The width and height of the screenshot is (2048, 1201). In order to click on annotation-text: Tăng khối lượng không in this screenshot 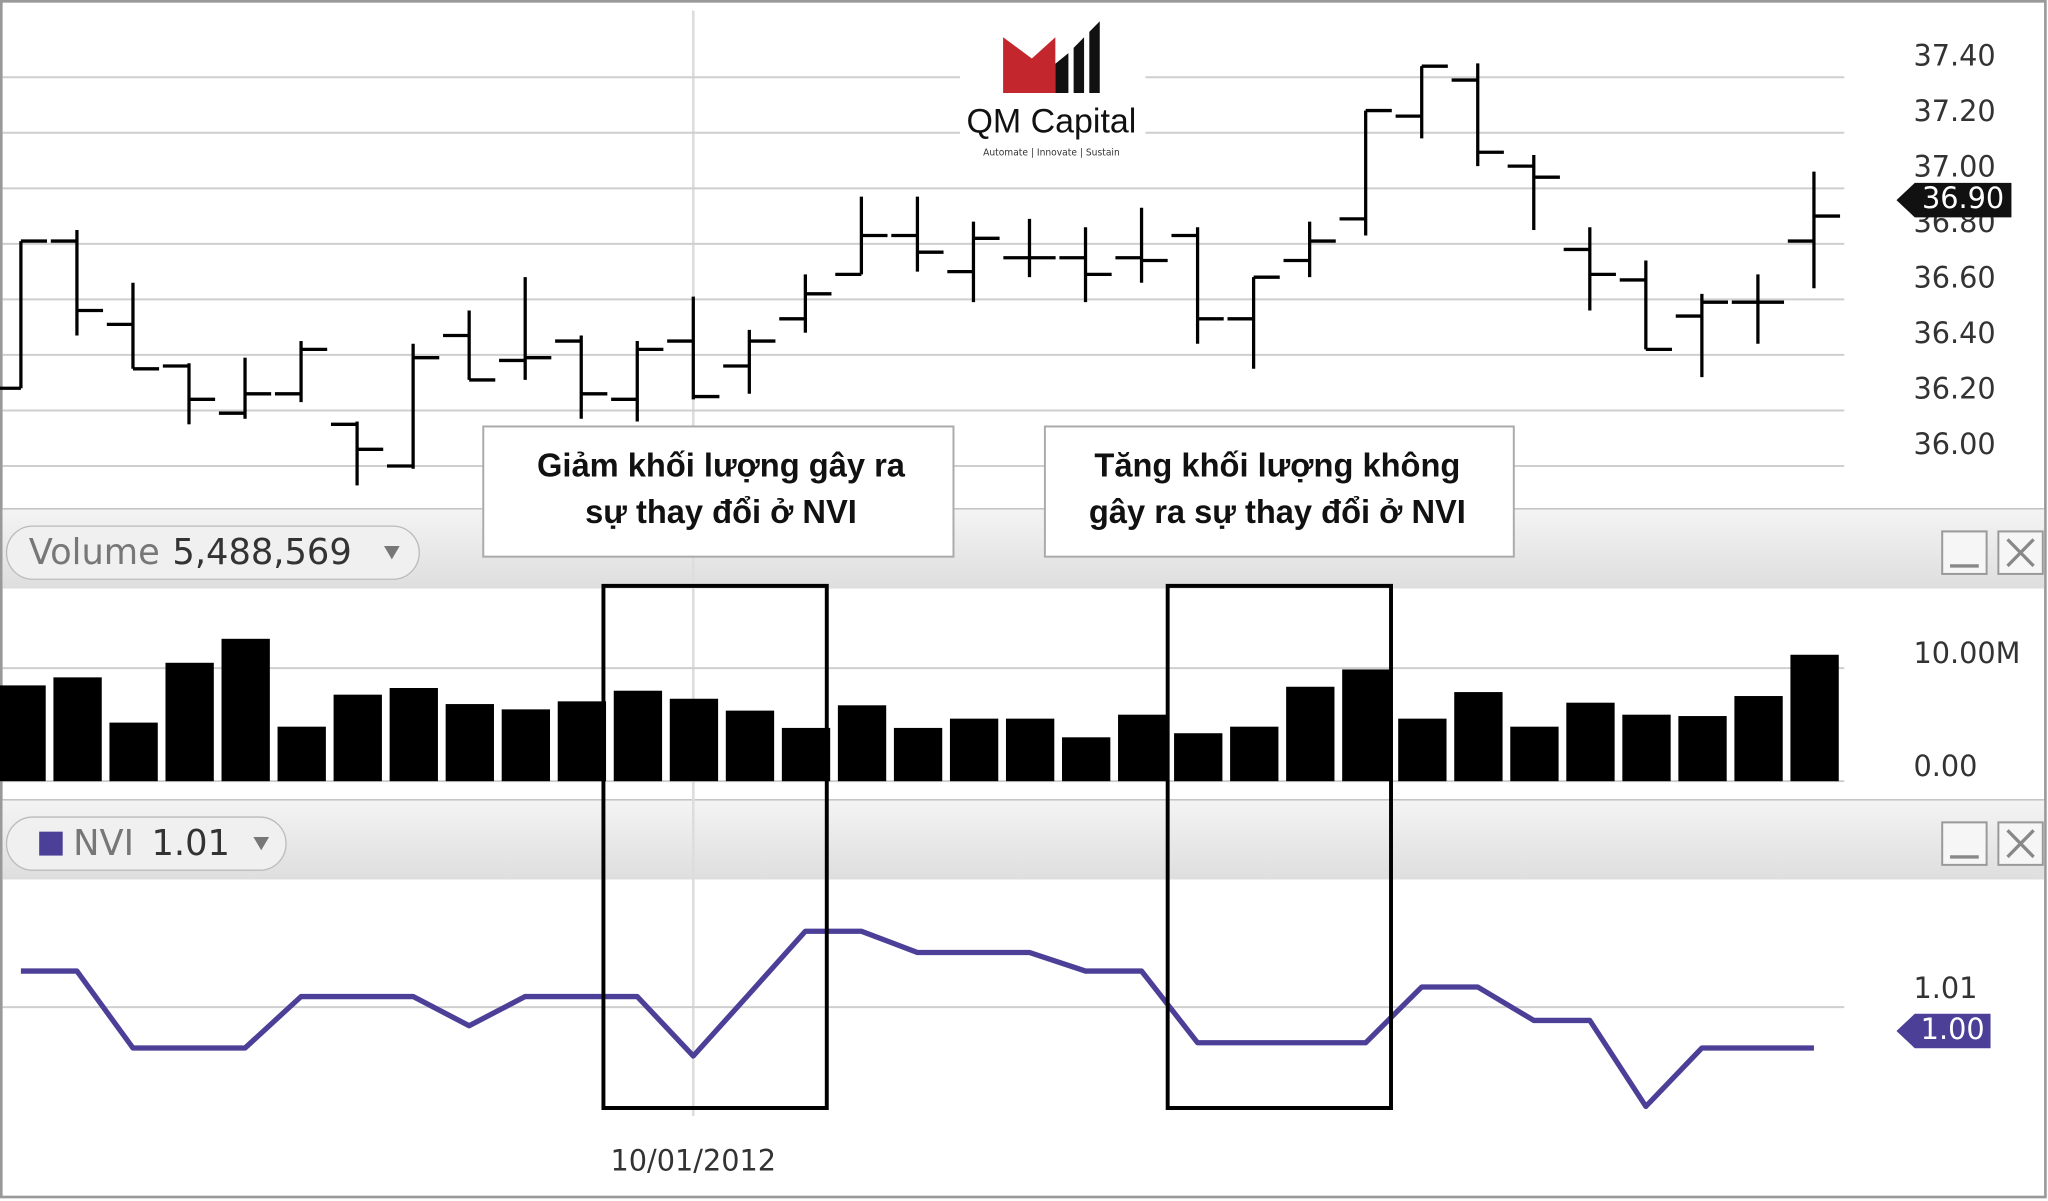, I will do `click(1277, 464)`.